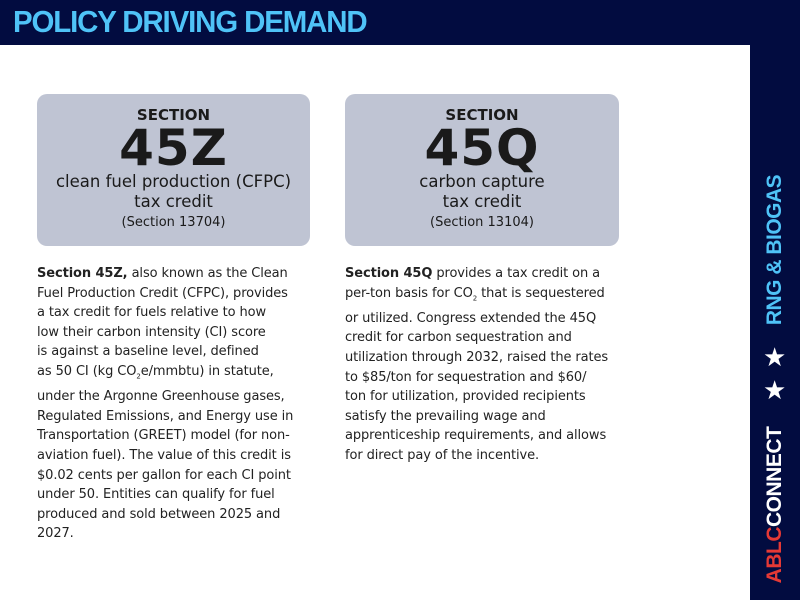  I want to click on slide-title: POLICY DRIVING DEMAND, so click(190, 21).